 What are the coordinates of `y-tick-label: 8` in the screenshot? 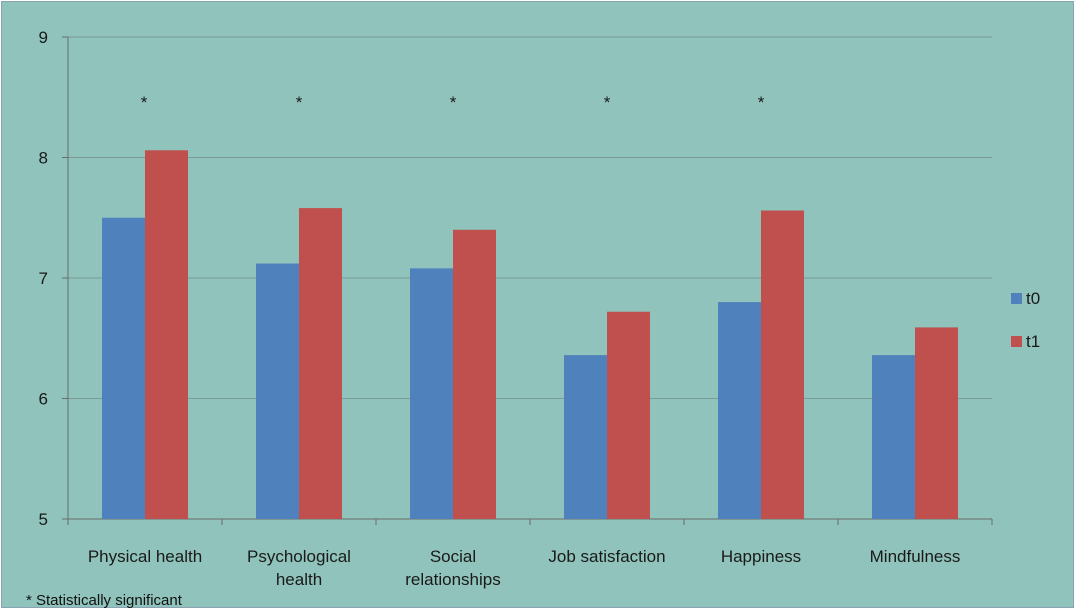 It's located at (43, 158).